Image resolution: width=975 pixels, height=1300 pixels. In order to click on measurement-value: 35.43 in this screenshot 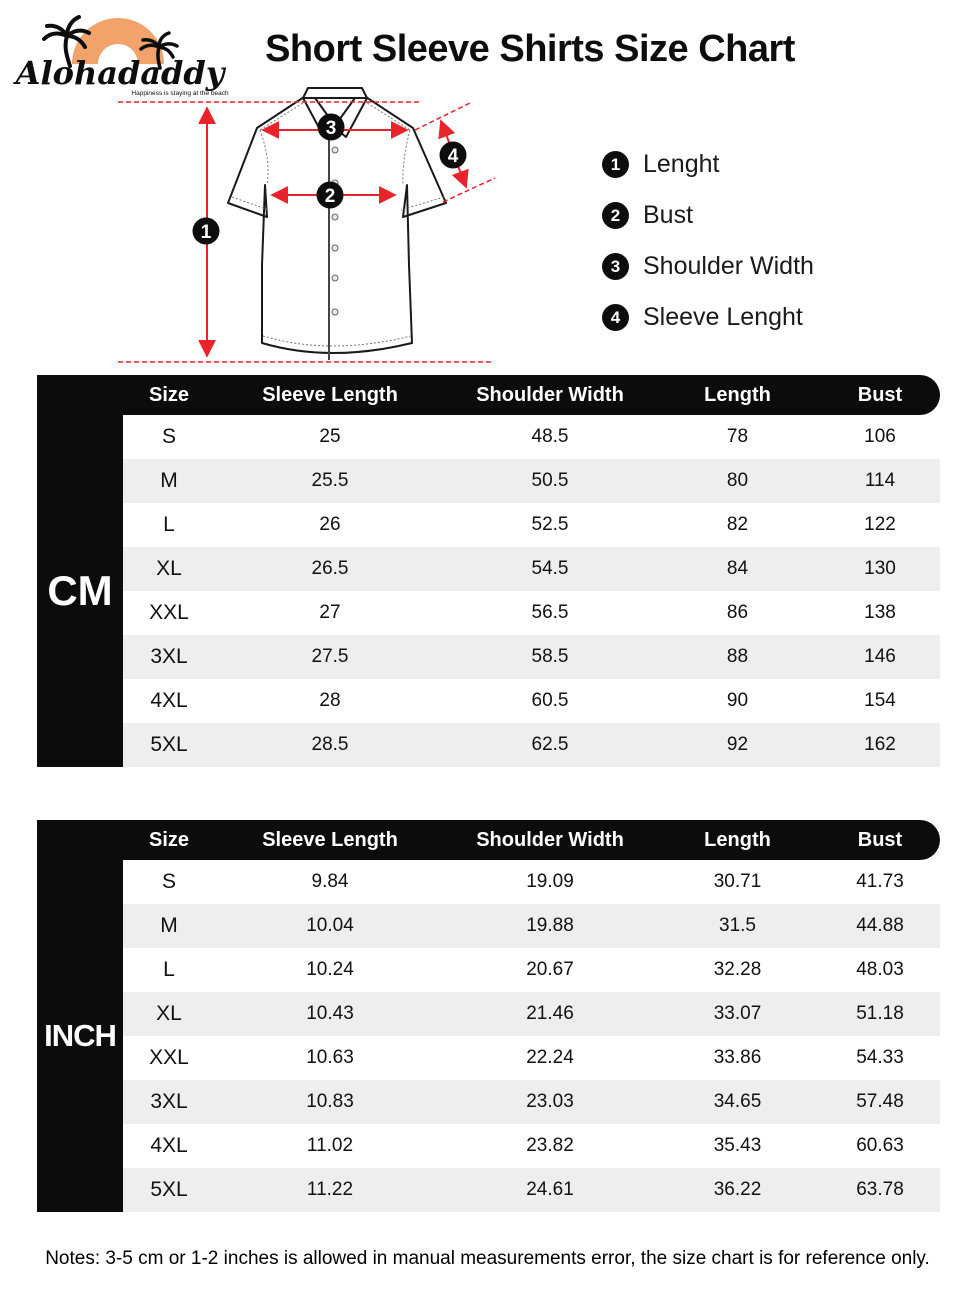, I will do `click(737, 1145)`.